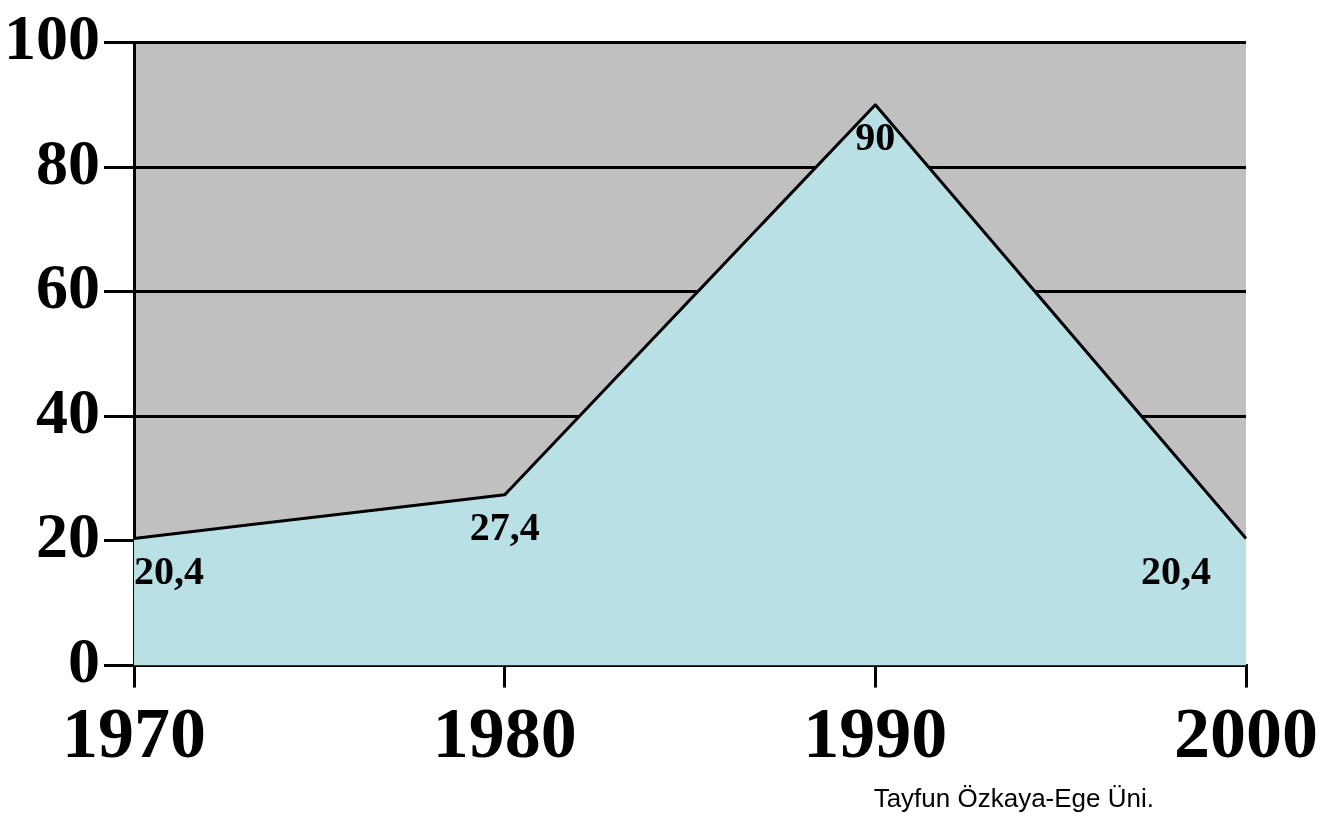  I want to click on y-tick-label: 40, so click(68, 411).